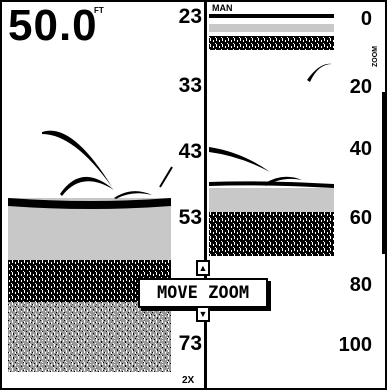 The width and height of the screenshot is (387, 390). What do you see at coordinates (205, 195) in the screenshot?
I see `panel-divider` at bounding box center [205, 195].